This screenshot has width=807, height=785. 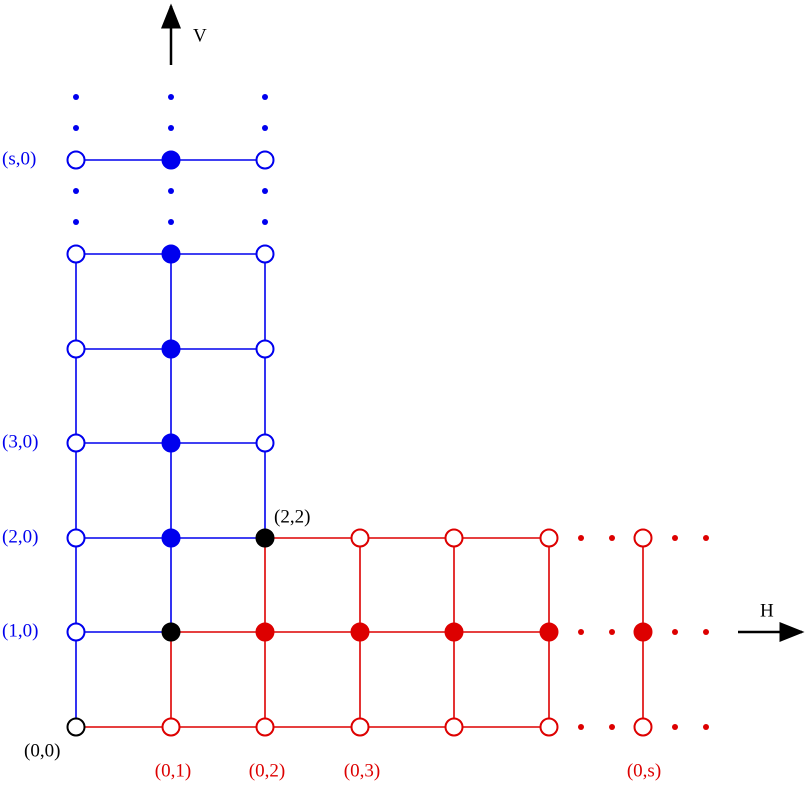 I want to click on row-label: (3,0), so click(x=20, y=441).